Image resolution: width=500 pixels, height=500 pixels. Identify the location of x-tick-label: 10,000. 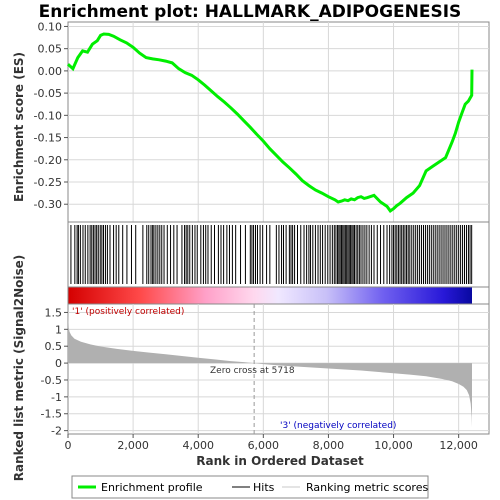
(393, 445).